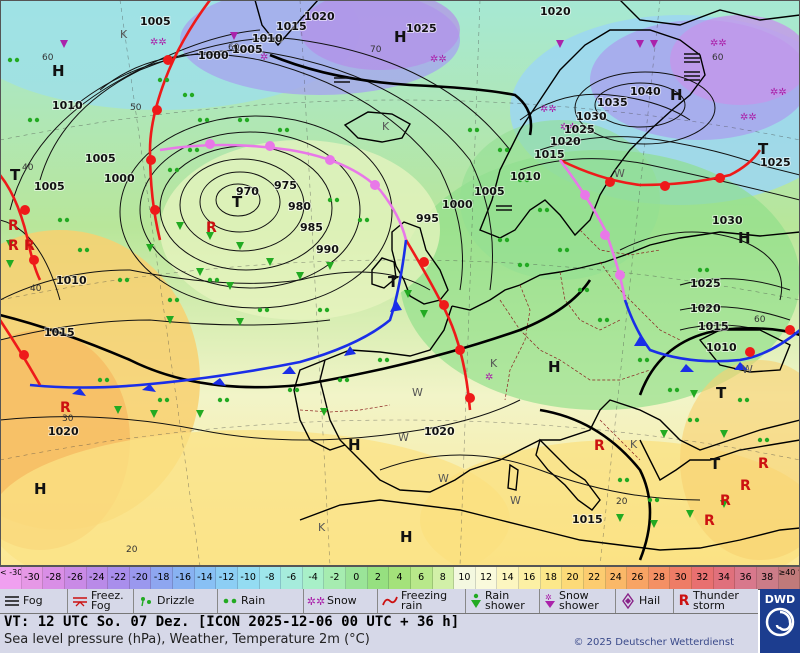 This screenshot has width=800, height=653. What do you see at coordinates (227, 578) in the screenshot?
I see `temperature-scale-cell: -12` at bounding box center [227, 578].